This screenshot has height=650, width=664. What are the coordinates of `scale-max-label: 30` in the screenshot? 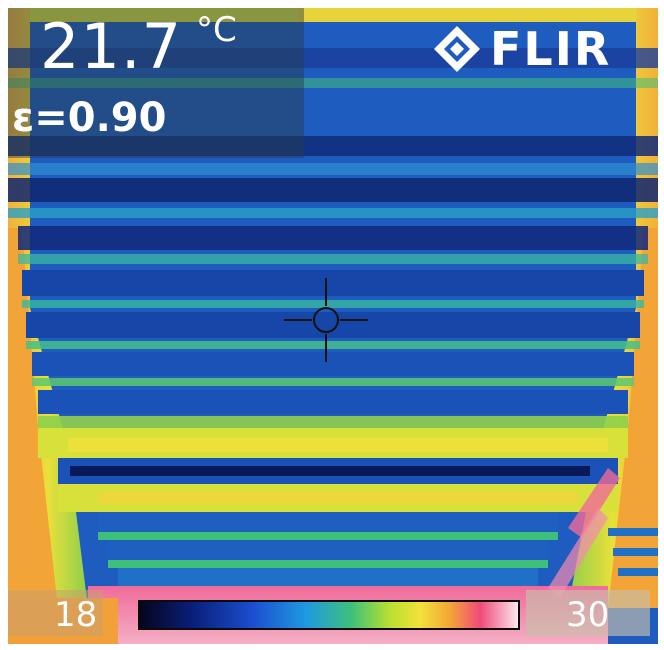 It's located at (588, 615).